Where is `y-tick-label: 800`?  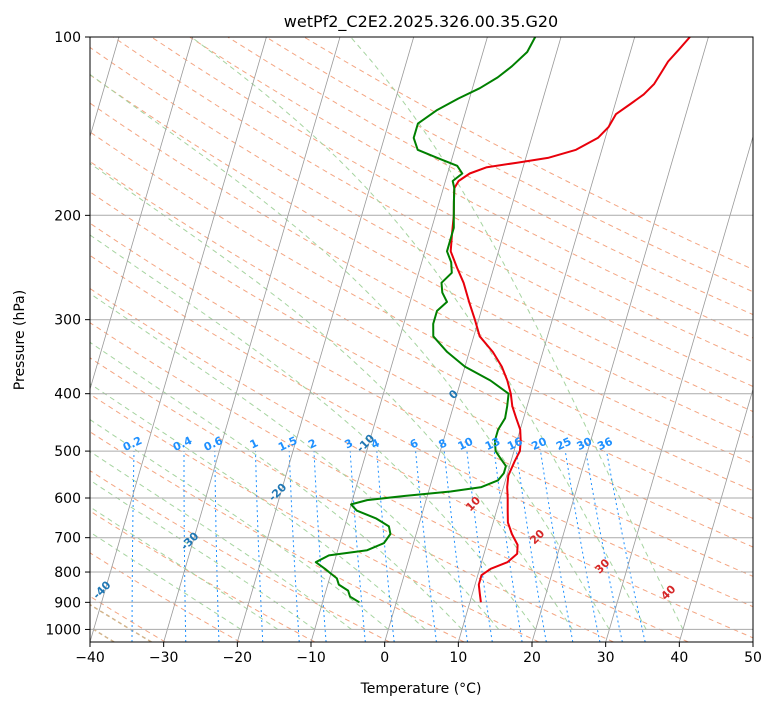
y-tick-label: 800 is located at coordinates (67, 573).